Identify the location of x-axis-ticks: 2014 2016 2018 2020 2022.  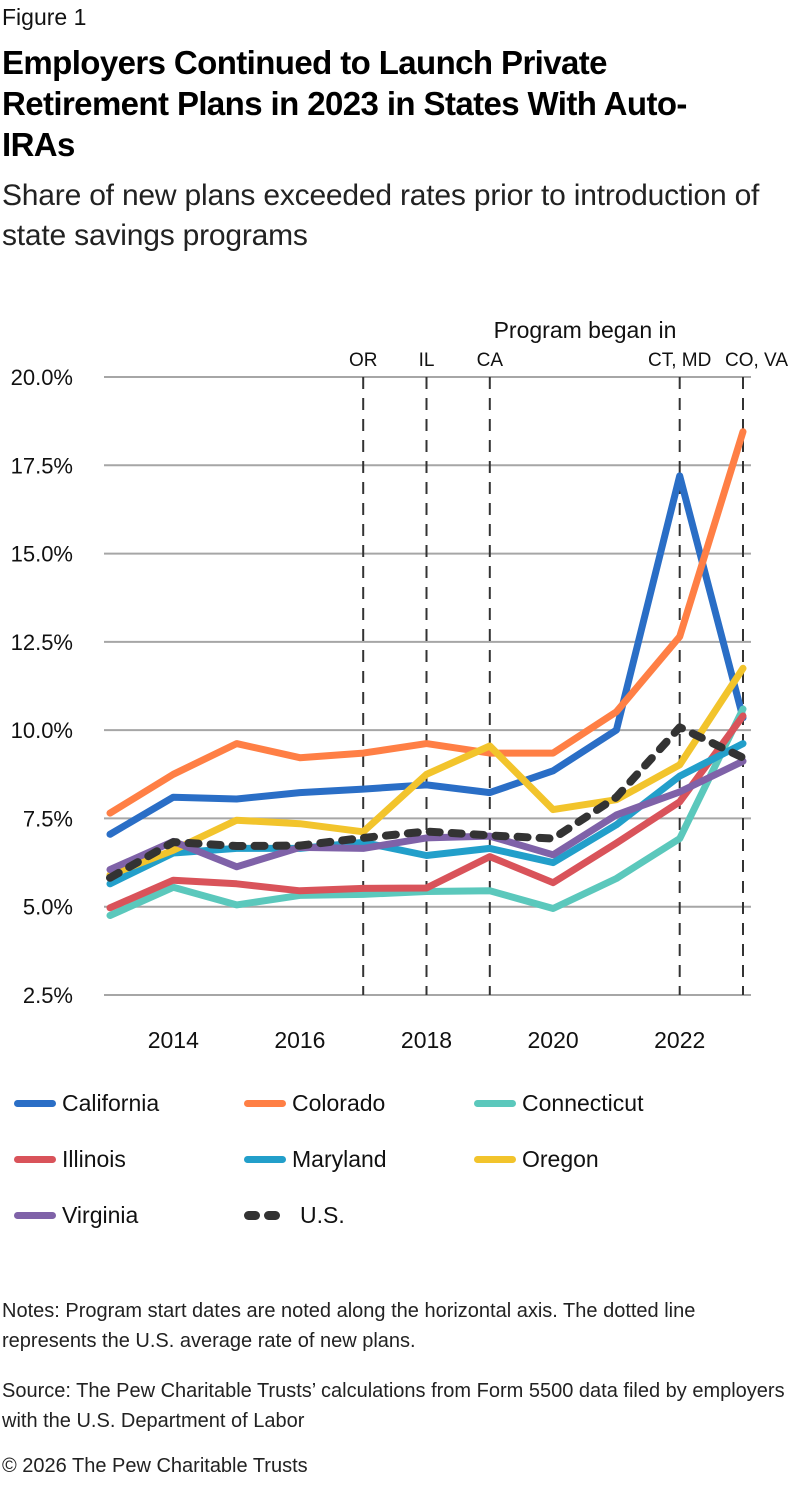
(427, 1040).